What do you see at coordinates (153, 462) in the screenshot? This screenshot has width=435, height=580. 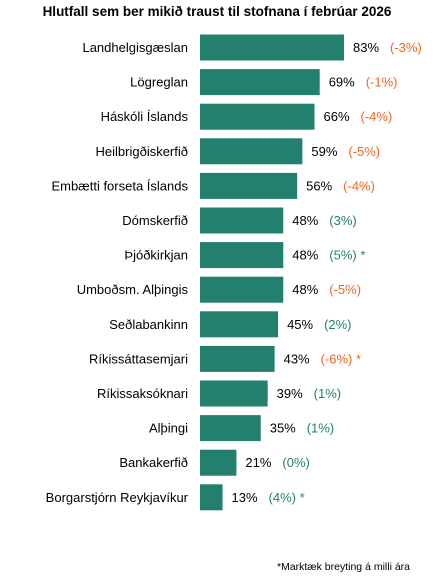 I see `category-label: Bankakerfið` at bounding box center [153, 462].